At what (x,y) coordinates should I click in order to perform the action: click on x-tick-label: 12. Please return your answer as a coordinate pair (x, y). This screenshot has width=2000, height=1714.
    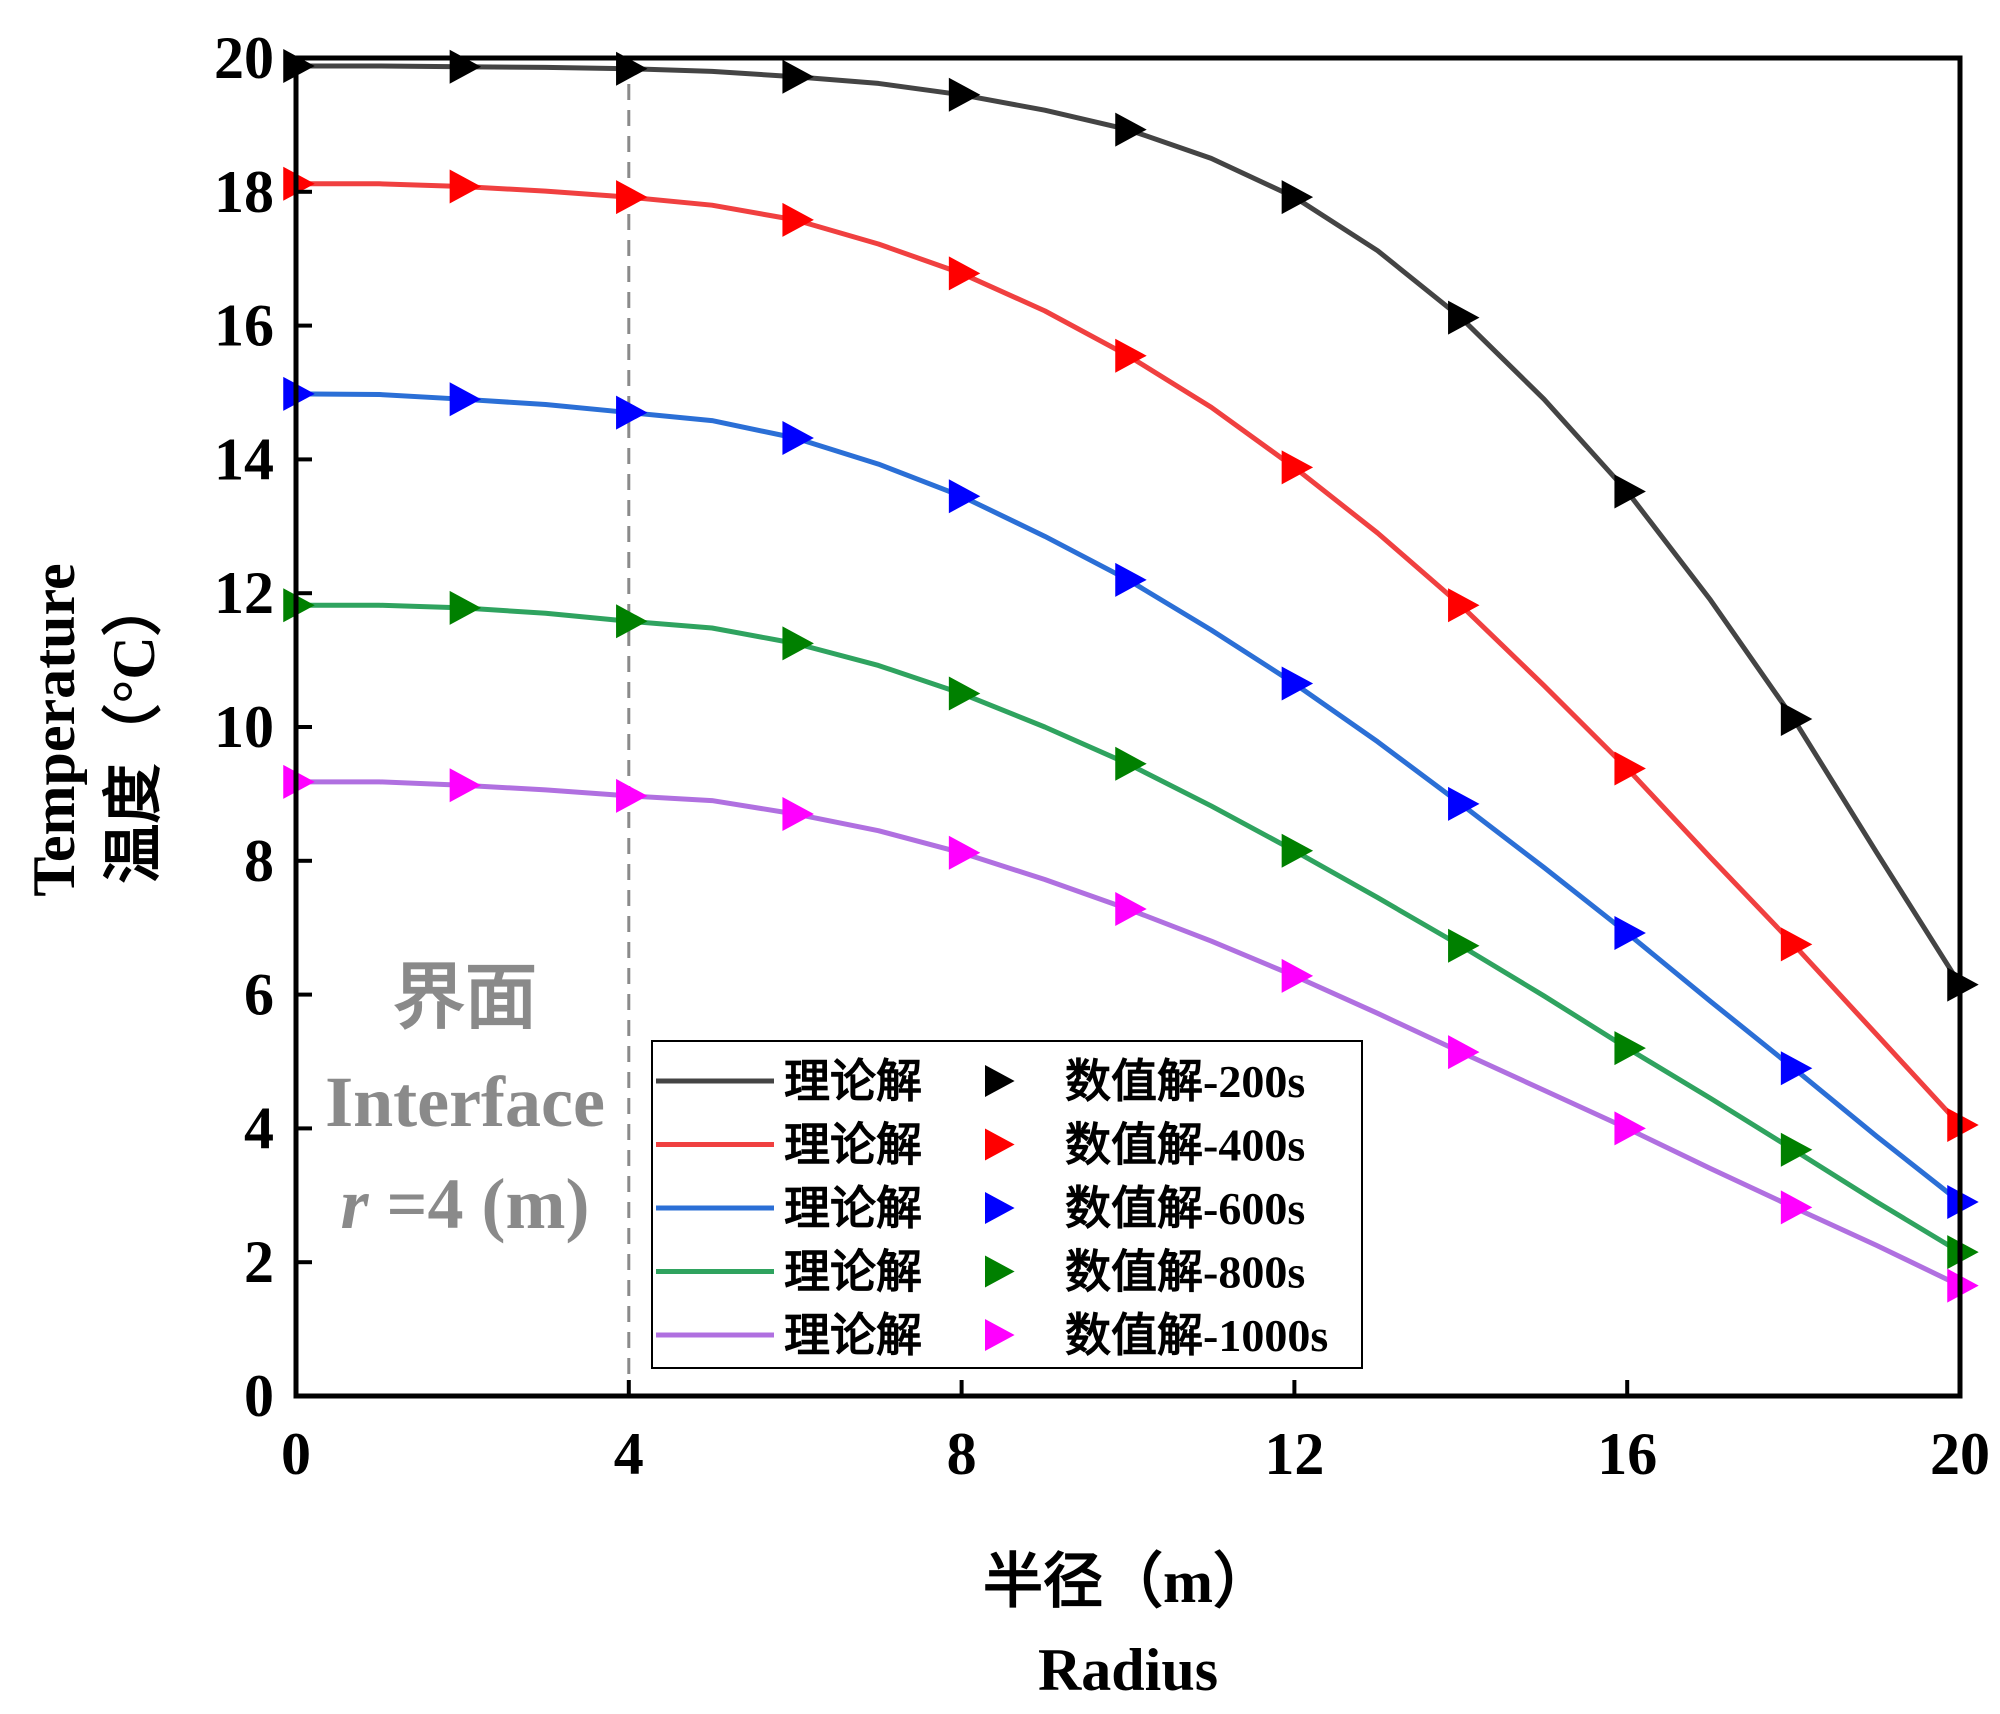
    Looking at the image, I should click on (1294, 1454).